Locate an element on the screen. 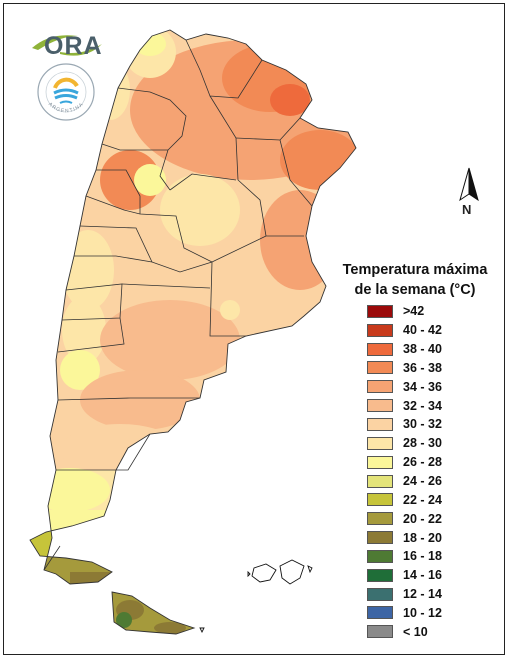 This screenshot has width=510, height=660. legend-label: >42 is located at coordinates (414, 311).